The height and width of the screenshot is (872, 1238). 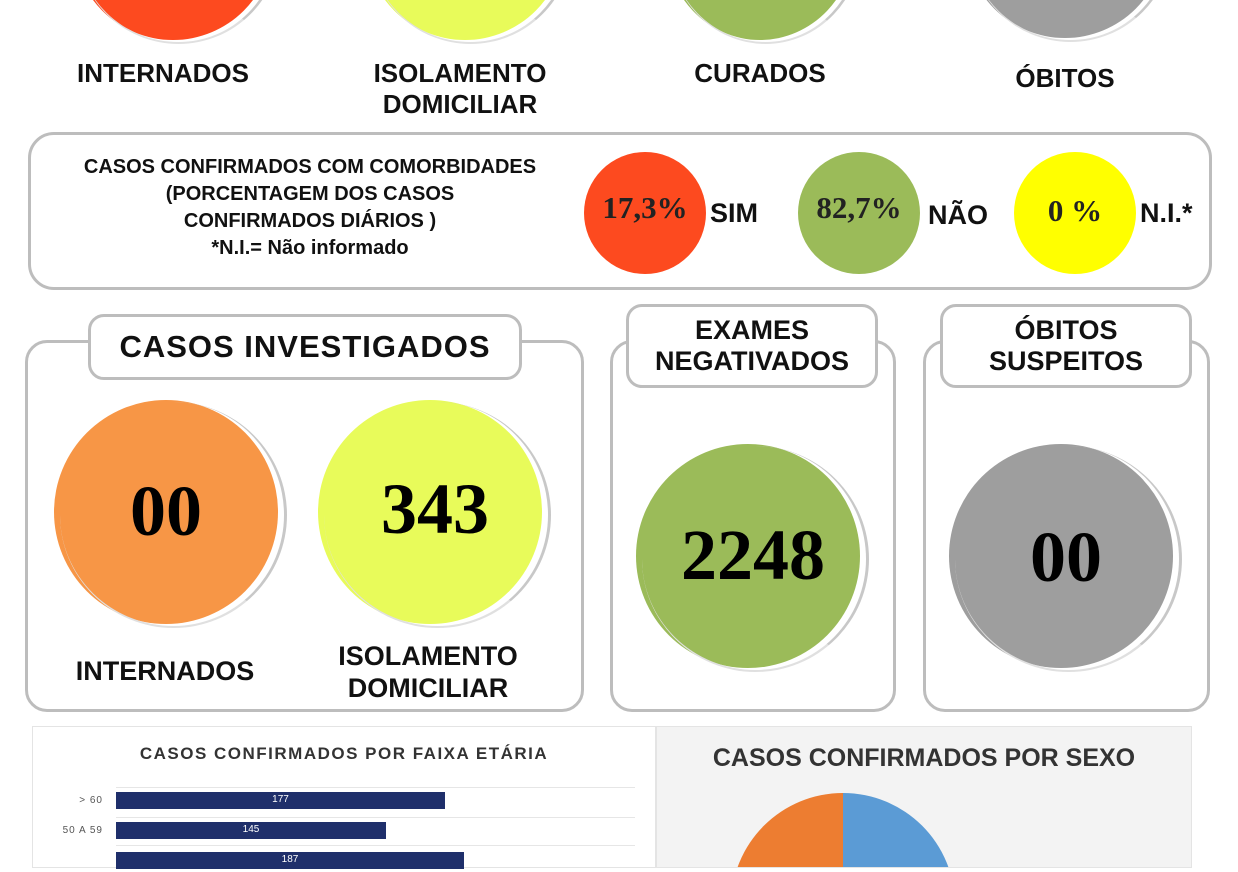 I want to click on obitos-suspeitos-title-line1: ÓBITOS, so click(x=1066, y=329).